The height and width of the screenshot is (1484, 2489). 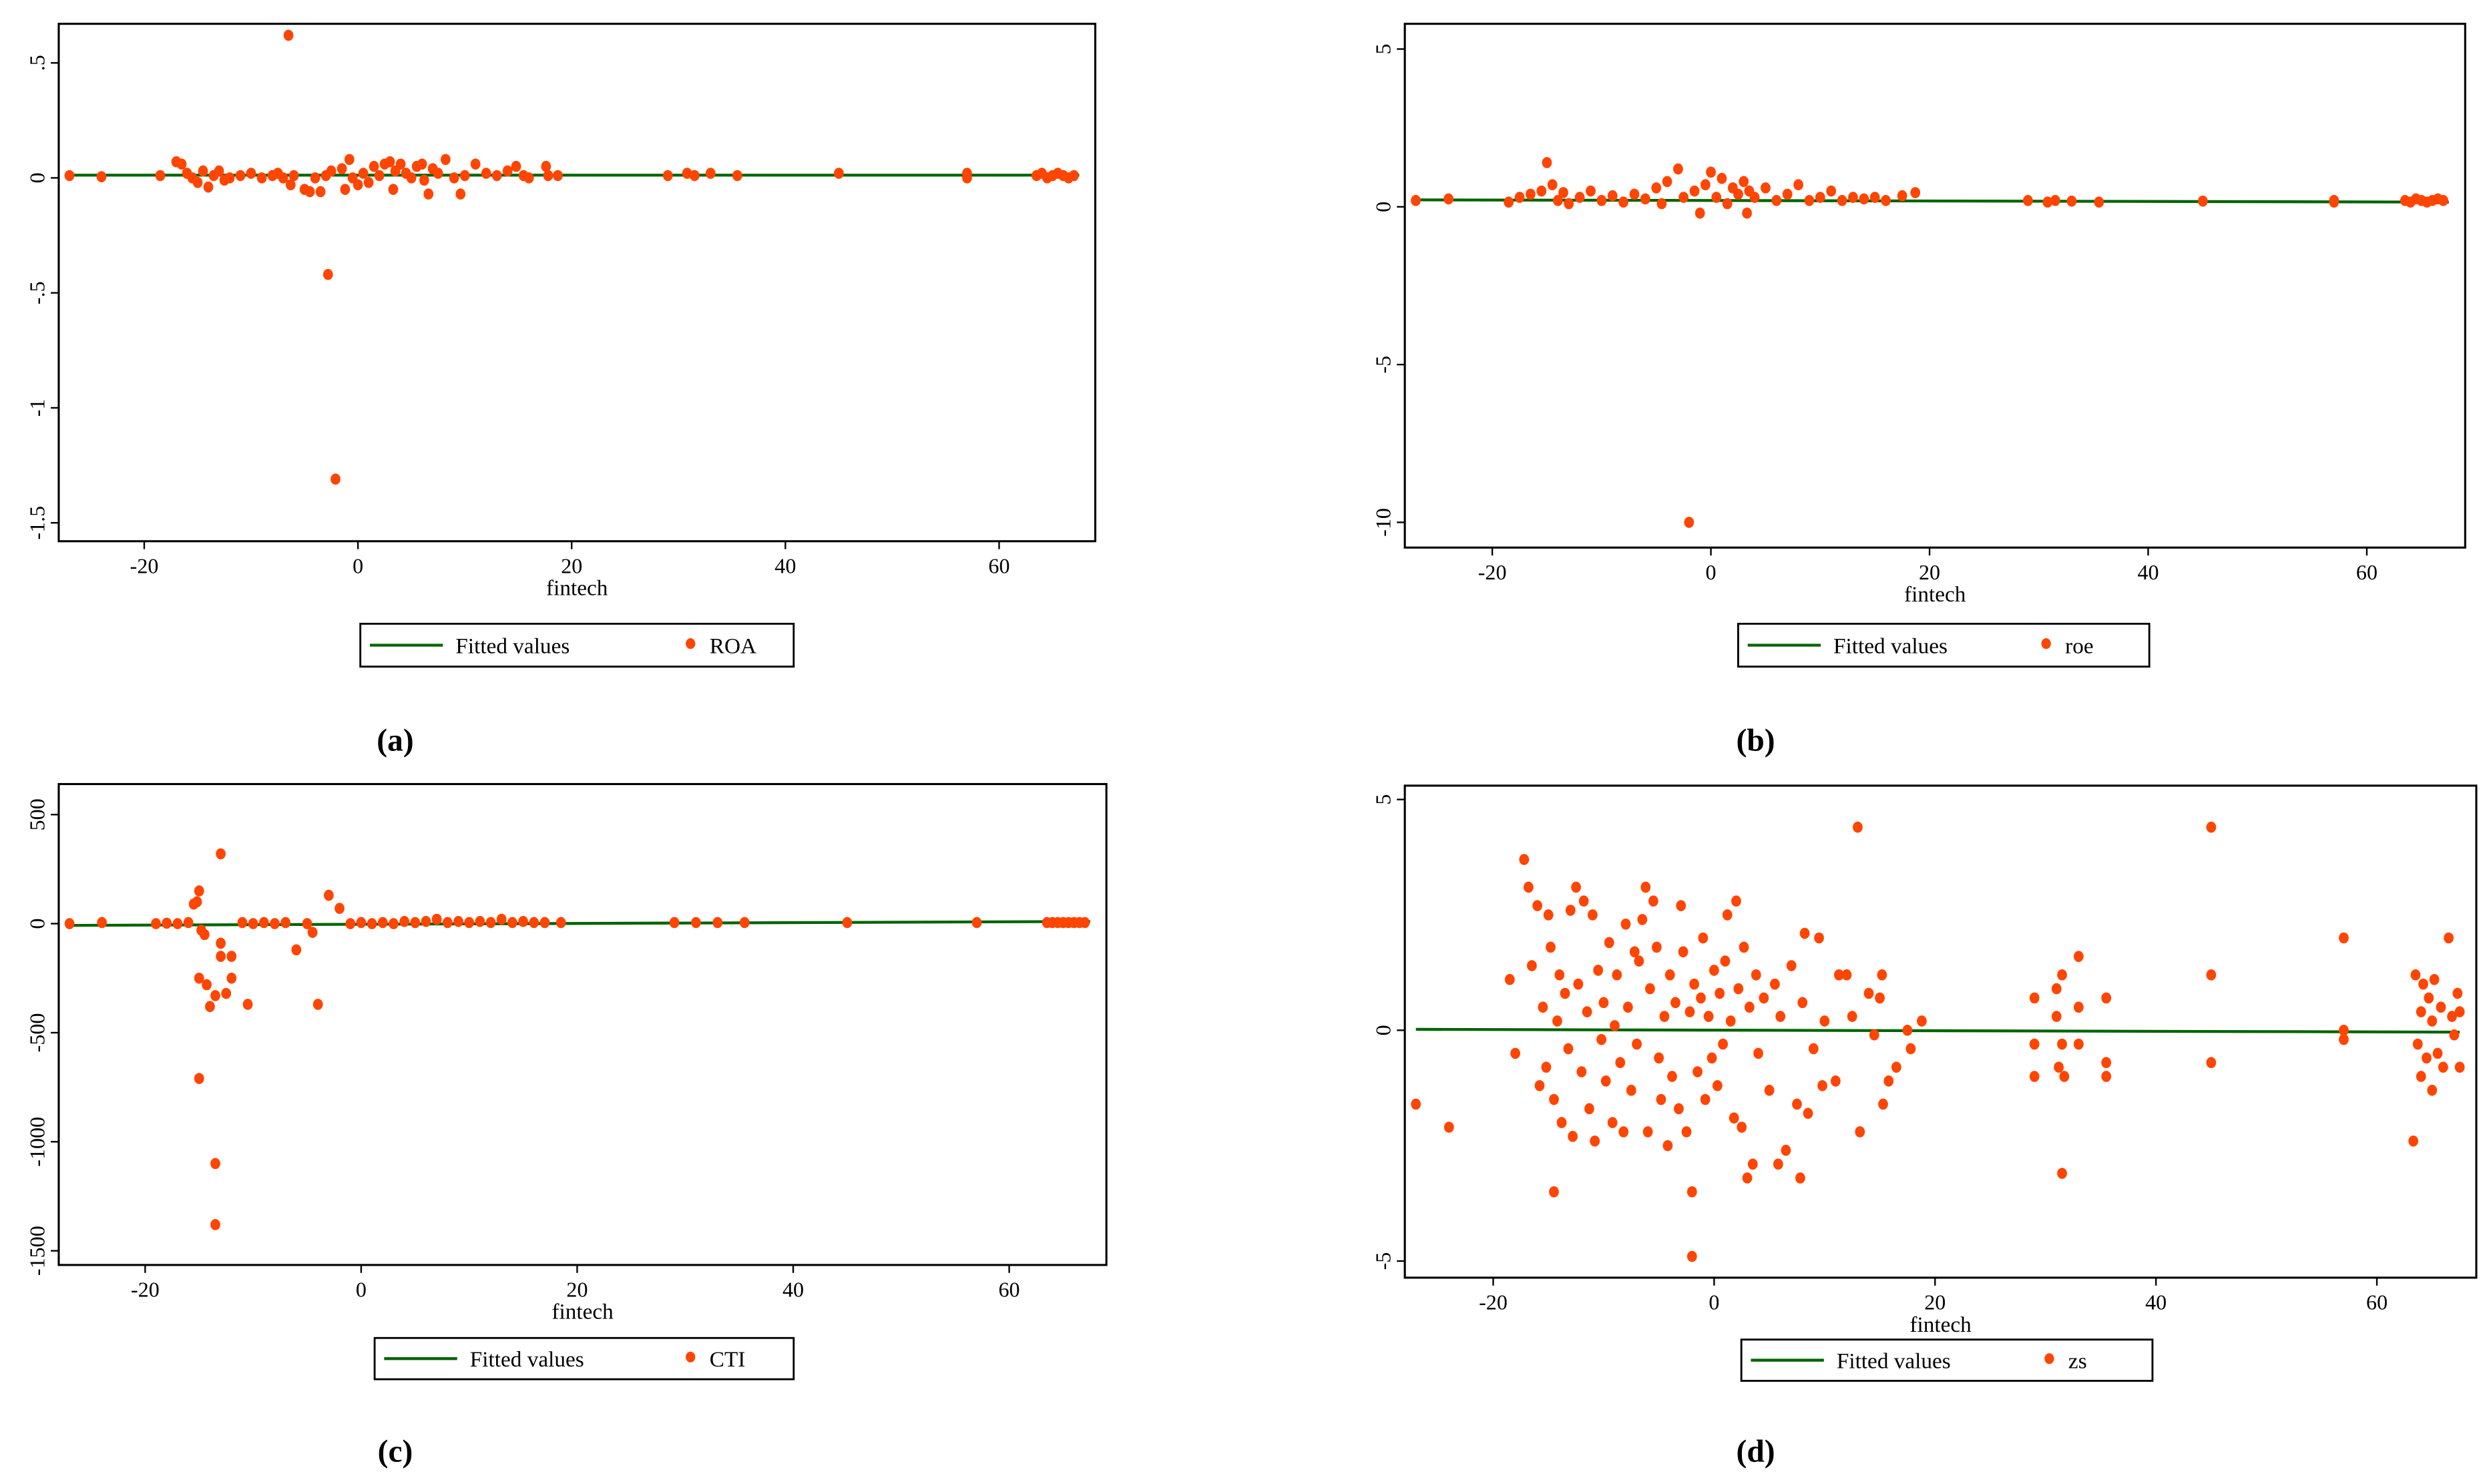 What do you see at coordinates (37, 63) in the screenshot?
I see `y-tick-label: .5` at bounding box center [37, 63].